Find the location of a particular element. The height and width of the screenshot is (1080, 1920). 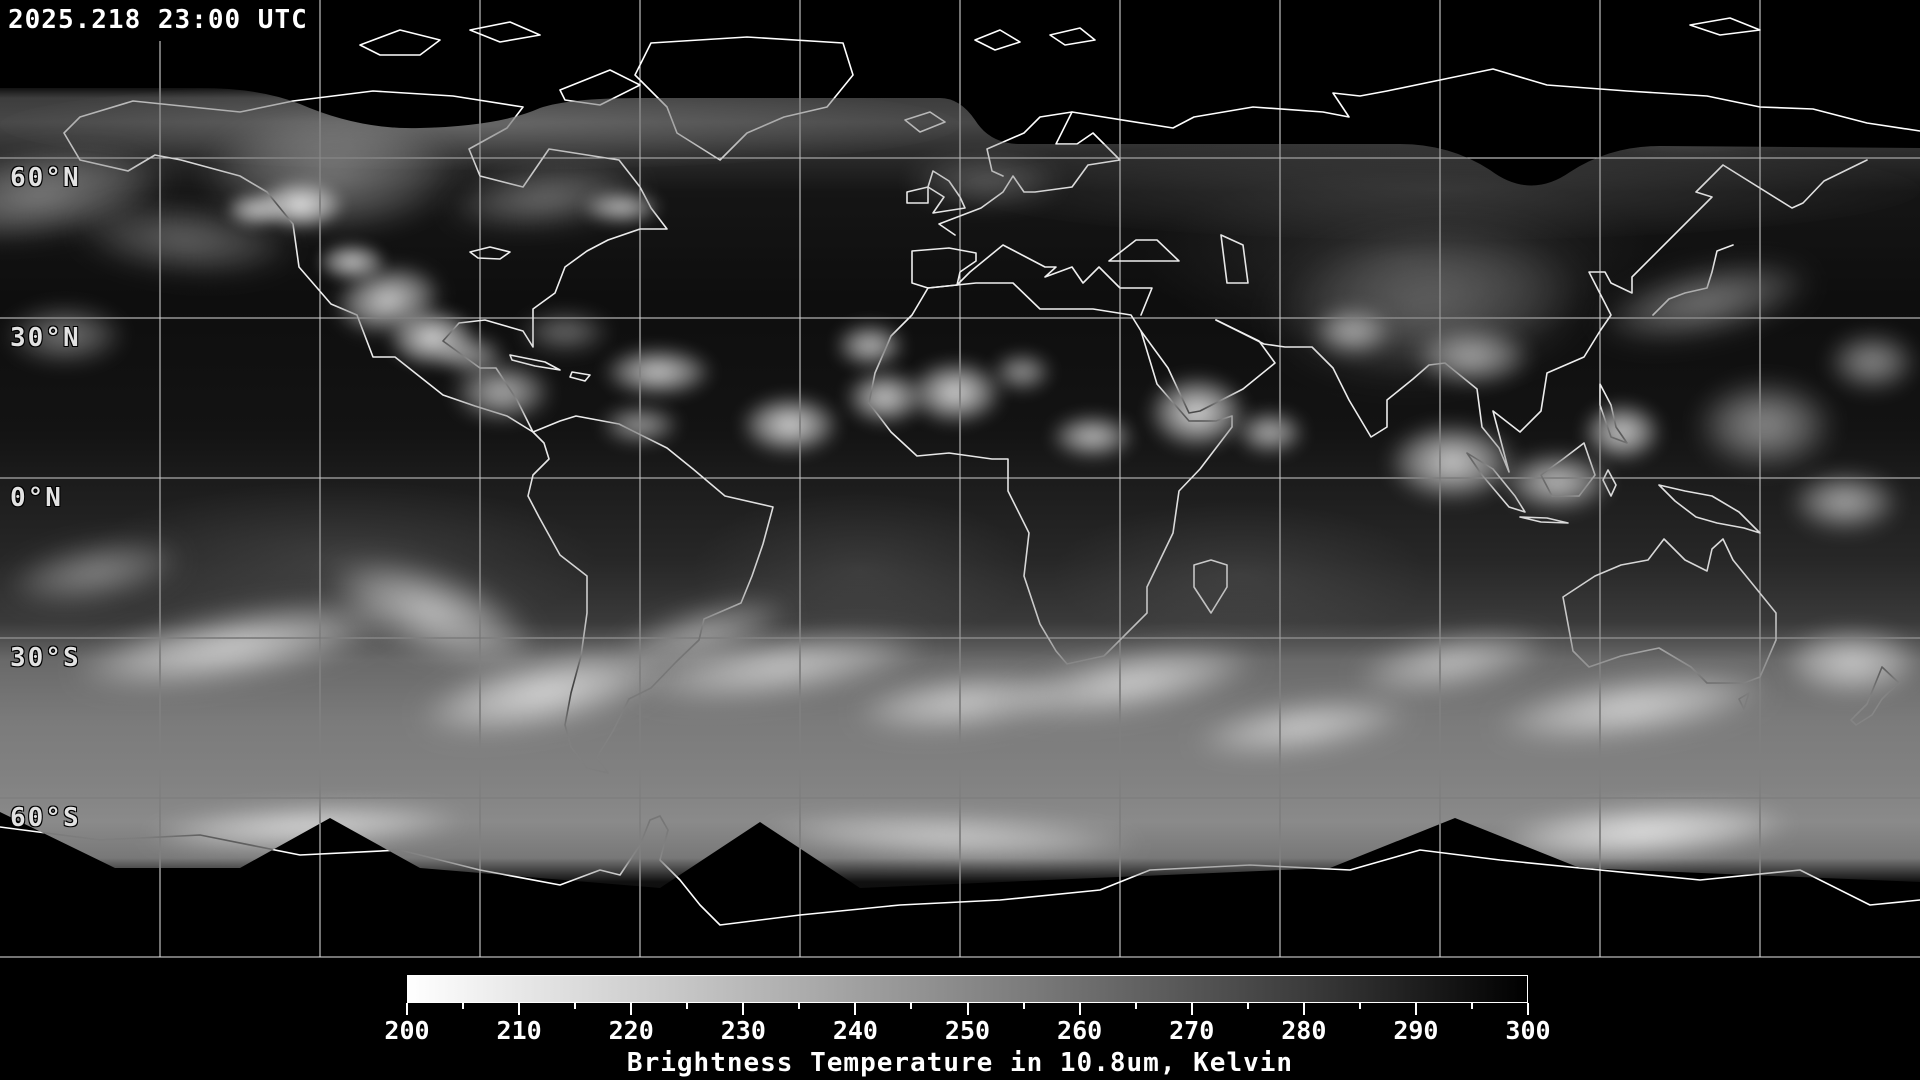

latitude-label: 30°N is located at coordinates (45, 338).